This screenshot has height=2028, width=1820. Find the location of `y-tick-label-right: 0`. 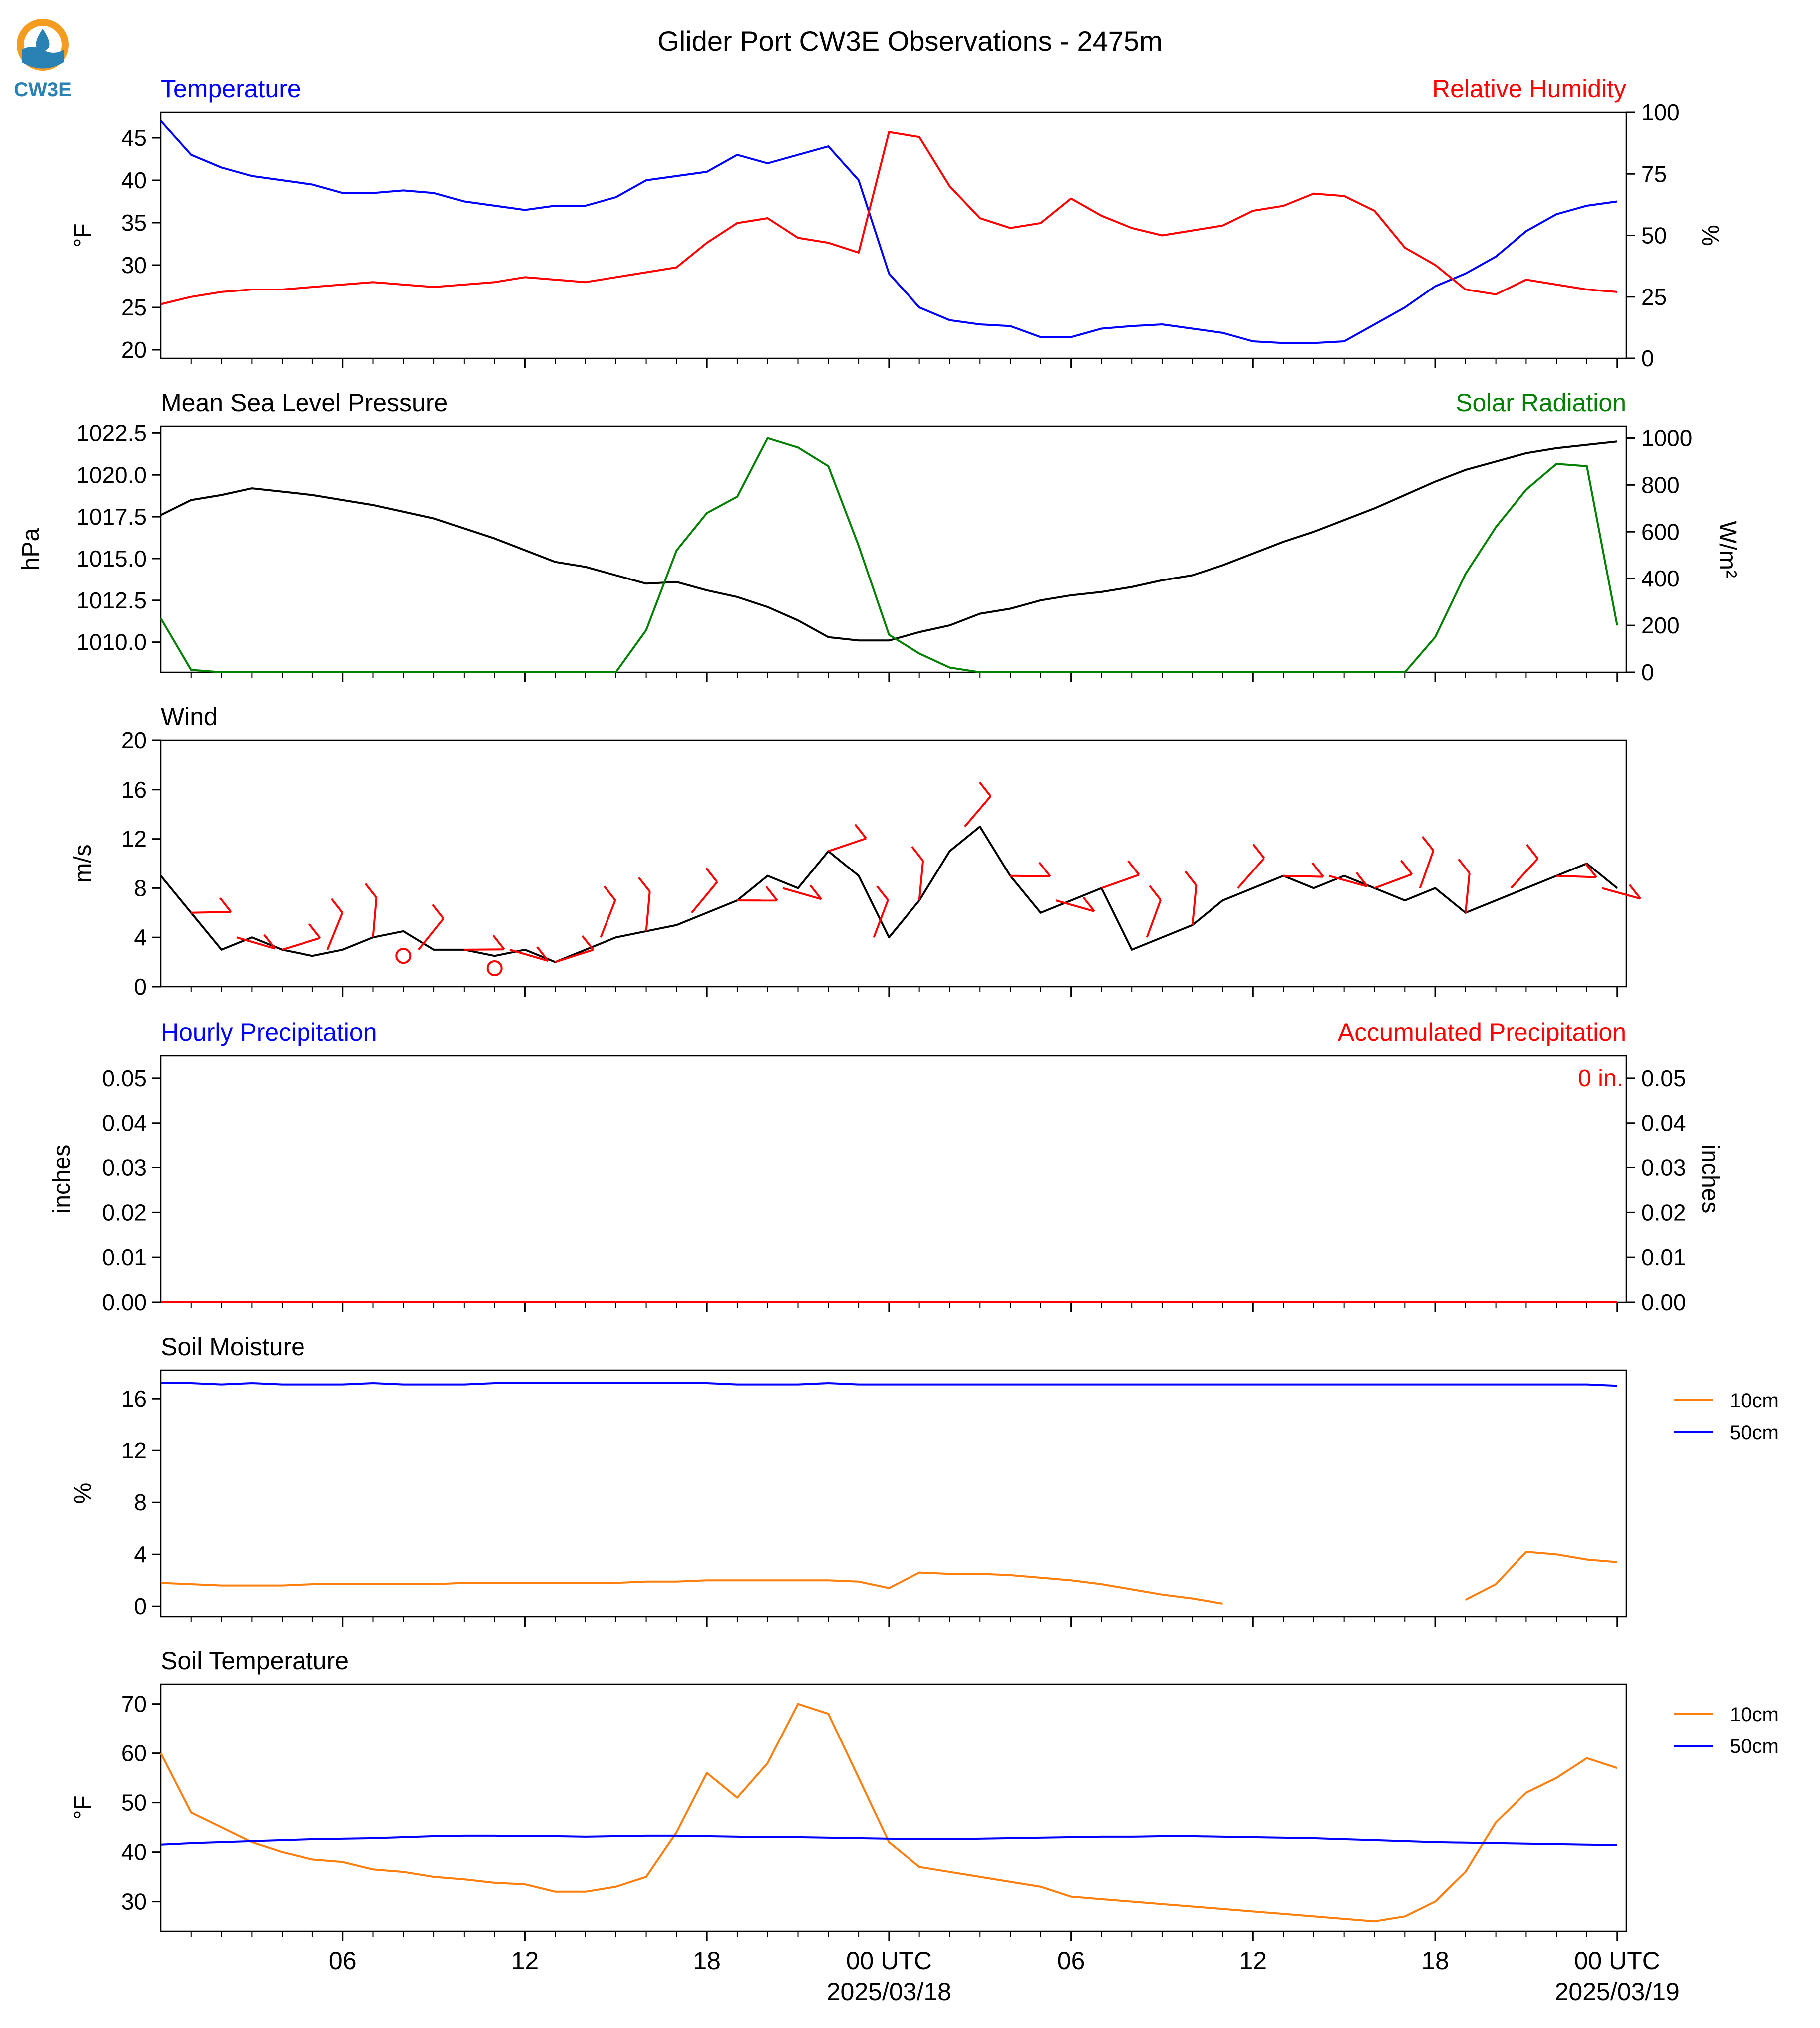

y-tick-label-right: 0 is located at coordinates (1647, 672).